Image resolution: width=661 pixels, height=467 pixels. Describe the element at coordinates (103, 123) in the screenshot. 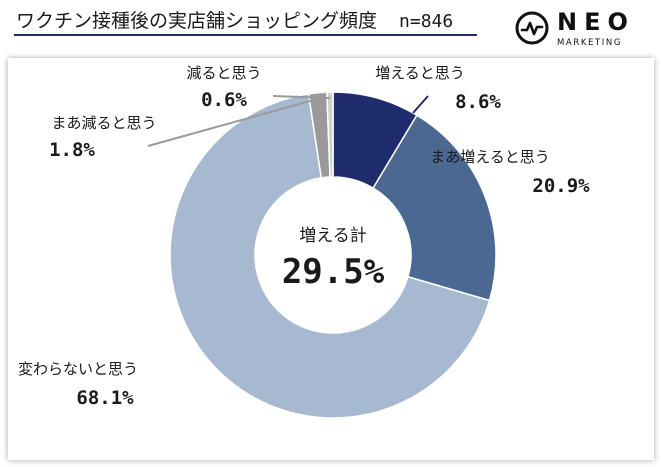

I see `slice-label-3: まあ減ると思う` at that location.